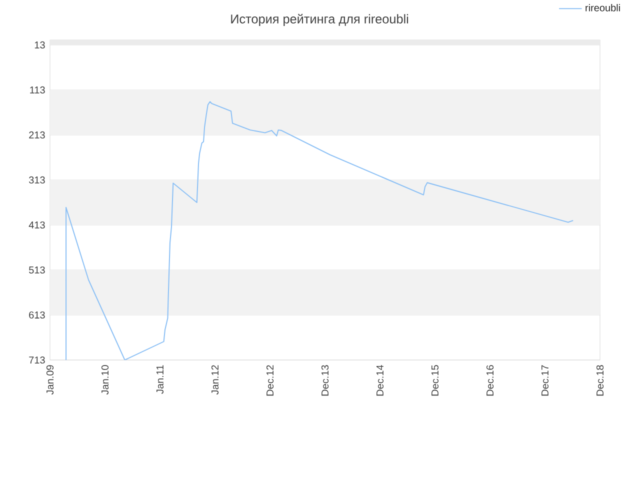 The width and height of the screenshot is (640, 480). What do you see at coordinates (270, 380) in the screenshot?
I see `x-tick-label: Dec.12` at bounding box center [270, 380].